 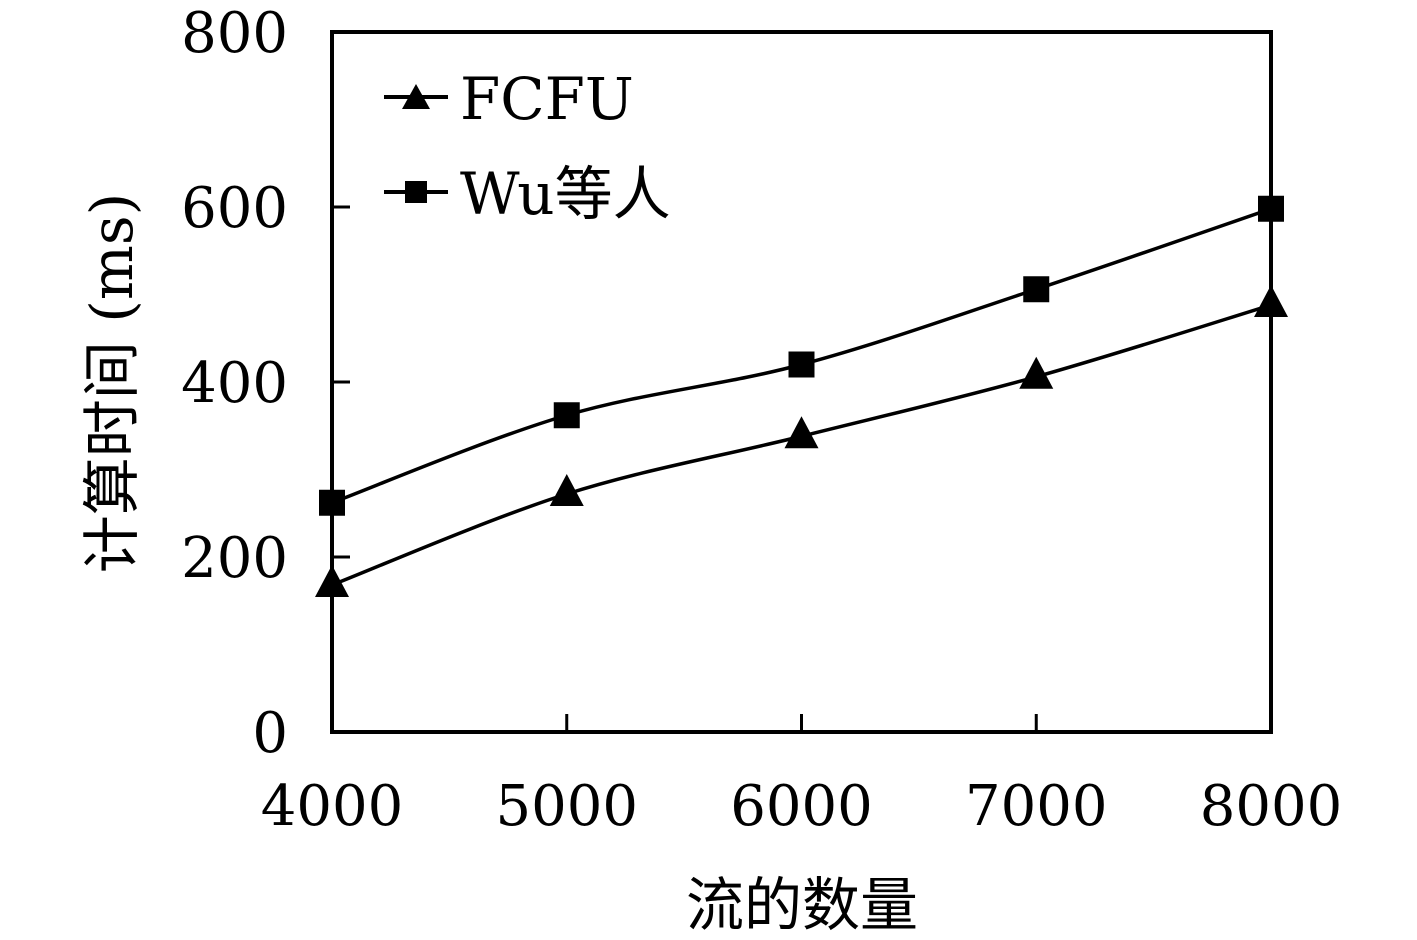 I want to click on y-tick-label: 0, so click(x=270, y=733).